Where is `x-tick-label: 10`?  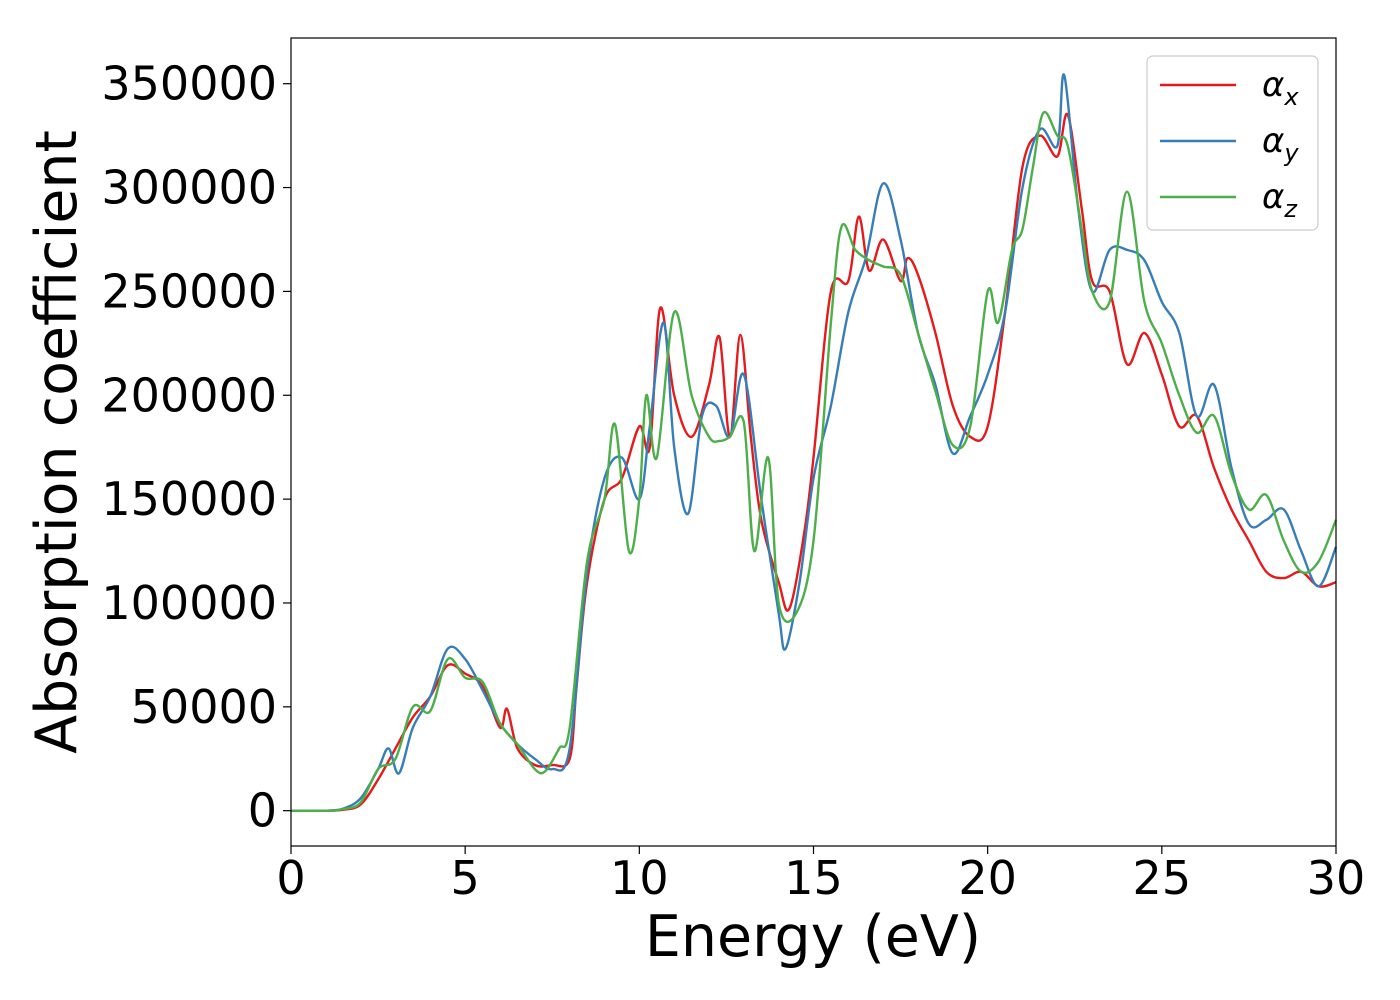
x-tick-label: 10 is located at coordinates (639, 878).